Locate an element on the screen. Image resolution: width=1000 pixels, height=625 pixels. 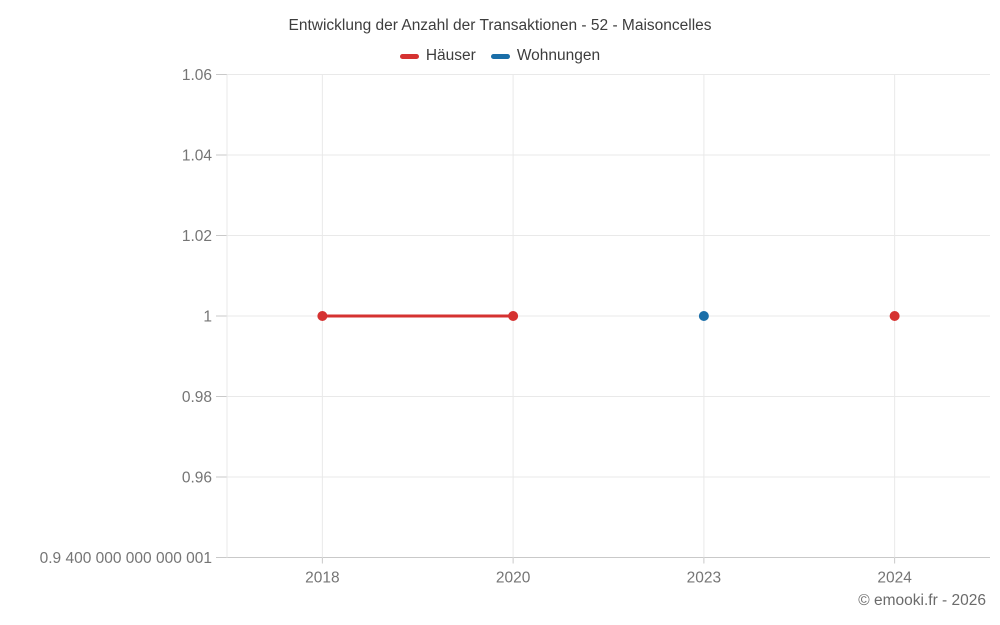
series-wohnungen is located at coordinates (703, 316).